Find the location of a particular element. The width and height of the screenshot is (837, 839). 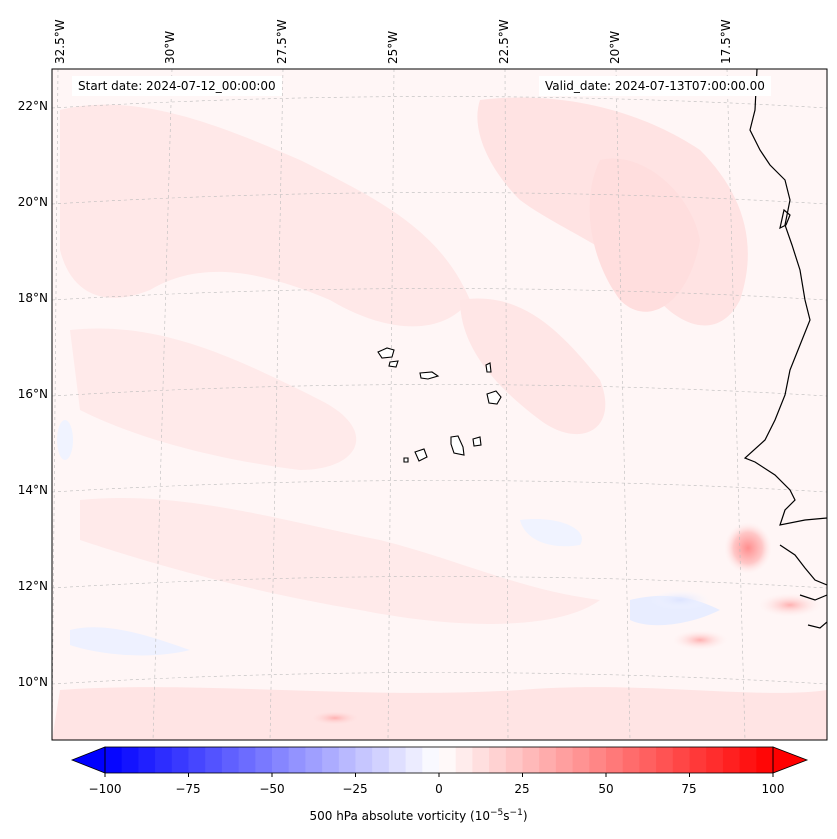

colorbar-tick-label: −50 is located at coordinates (272, 789).